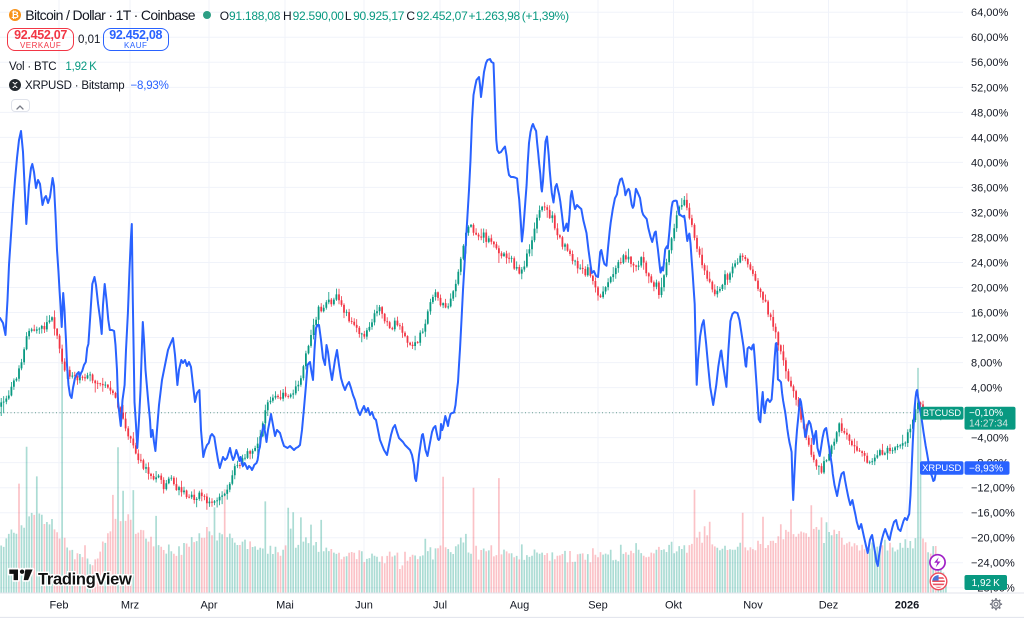 This screenshot has width=1024, height=618. What do you see at coordinates (990, 163) in the screenshot?
I see `svg-text: 40,00%` at bounding box center [990, 163].